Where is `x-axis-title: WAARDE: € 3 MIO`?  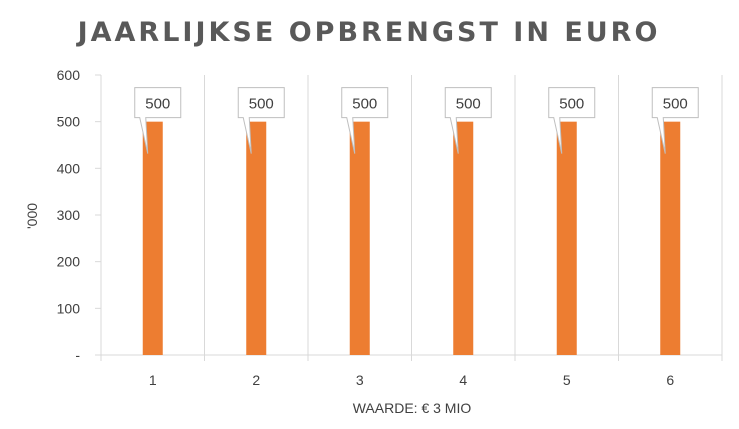
x-axis-title: WAARDE: € 3 MIO is located at coordinates (412, 408).